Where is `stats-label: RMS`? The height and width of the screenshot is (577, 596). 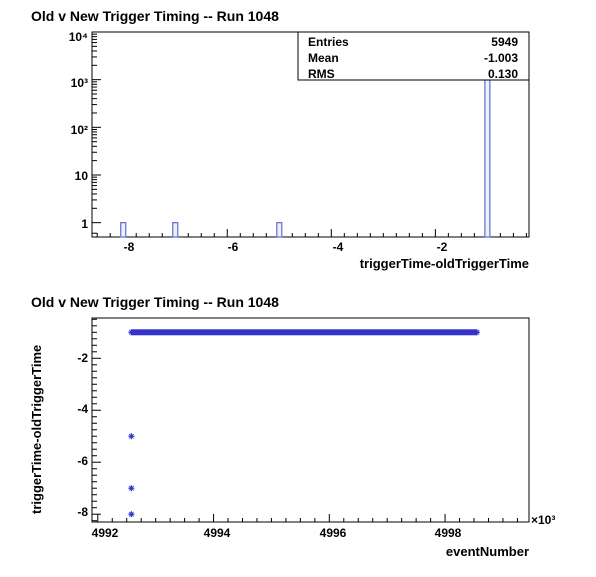
stats-label: RMS is located at coordinates (321, 74).